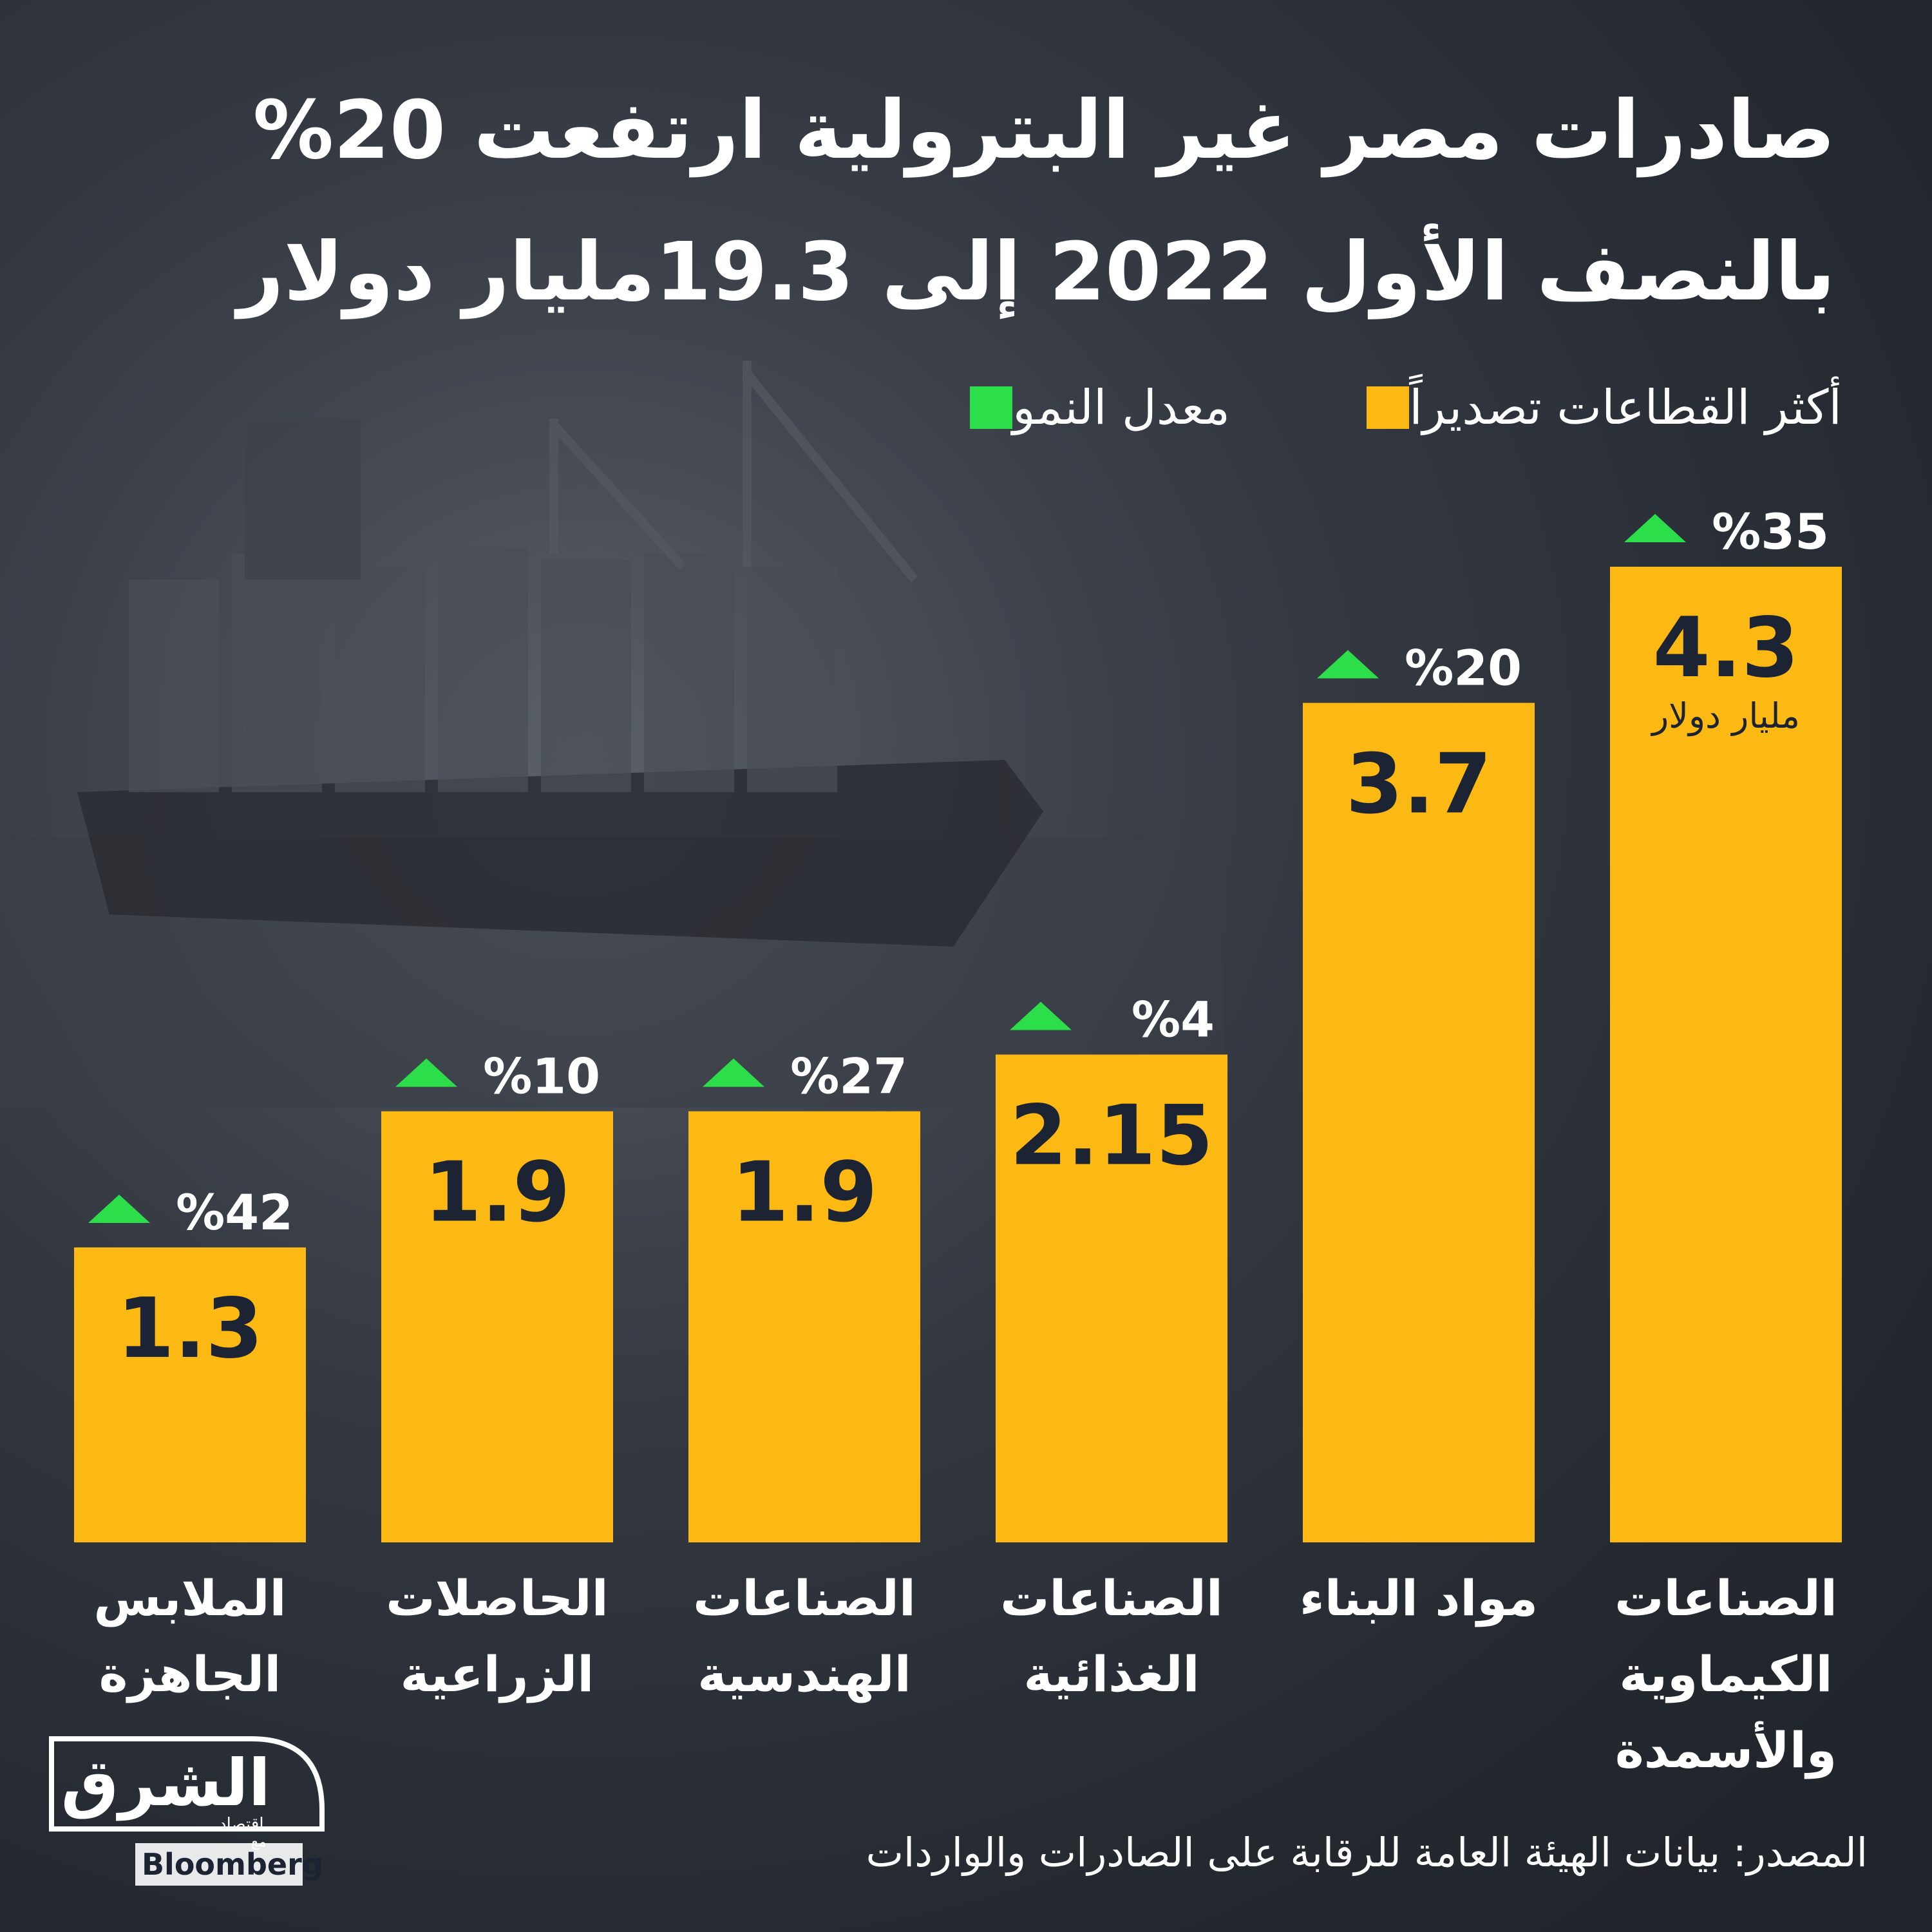  Describe the element at coordinates (166, 1783) in the screenshot. I see `logo-brand: الشرق` at that location.